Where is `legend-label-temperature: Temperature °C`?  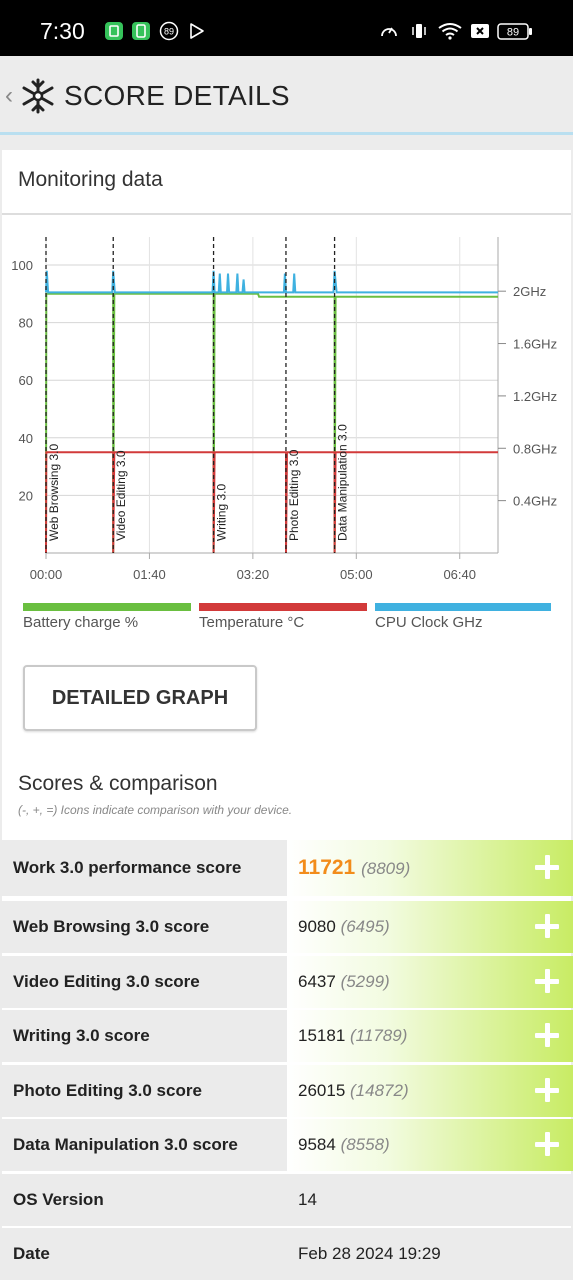 legend-label-temperature: Temperature °C is located at coordinates (252, 622).